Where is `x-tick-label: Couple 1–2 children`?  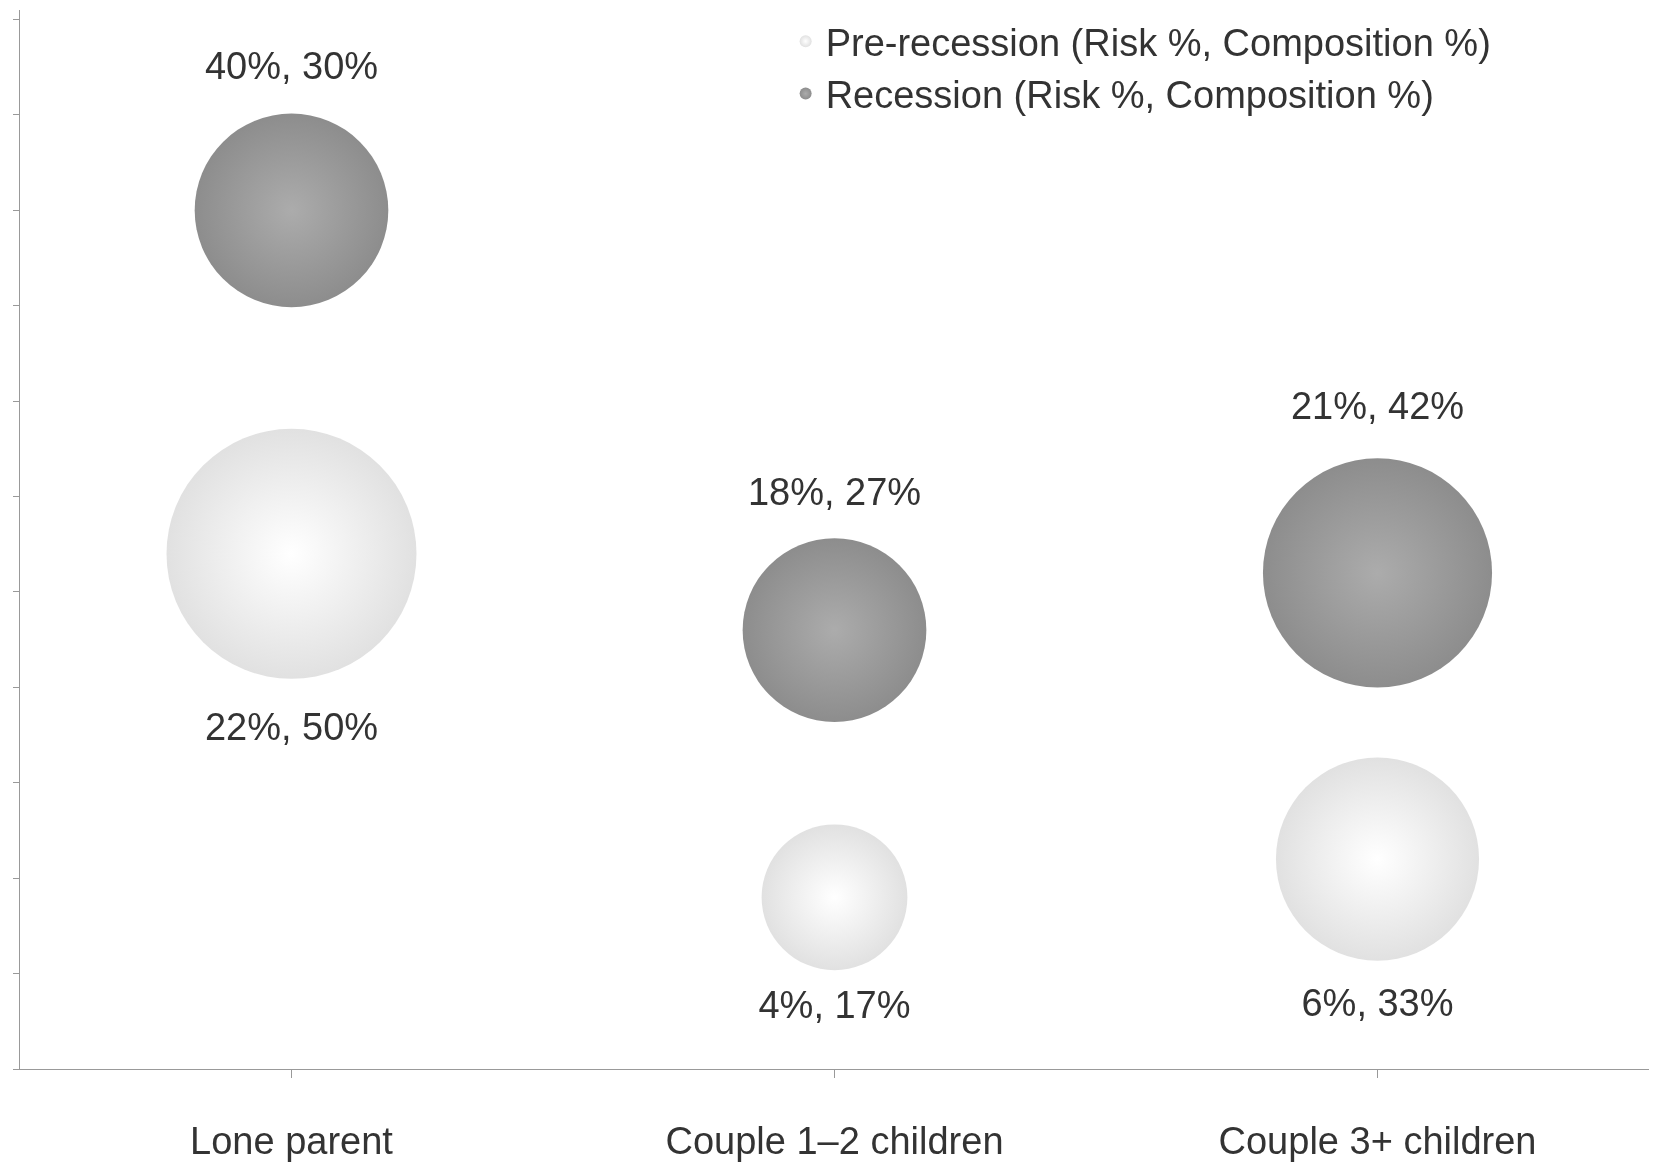
x-tick-label: Couple 1–2 children is located at coordinates (834, 1140).